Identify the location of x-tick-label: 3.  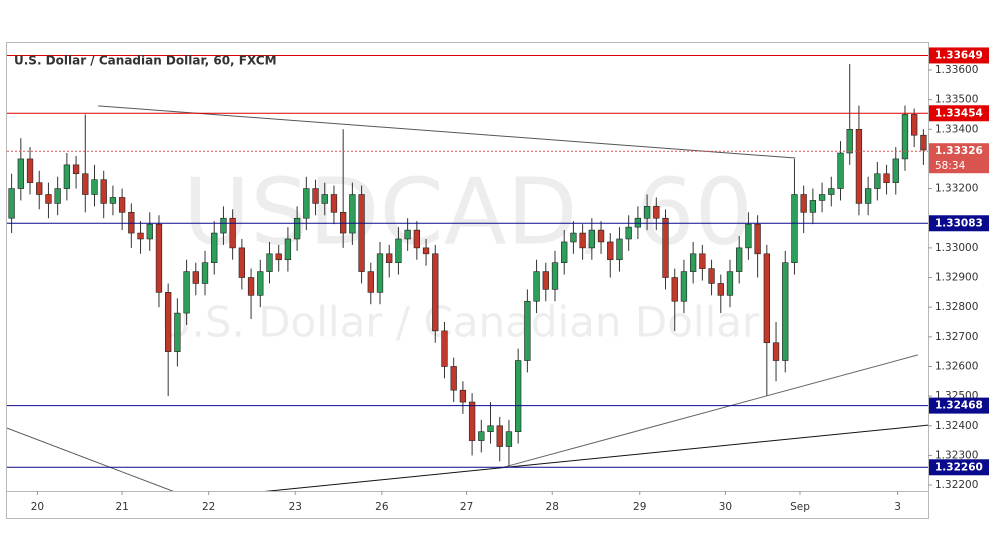
(897, 507).